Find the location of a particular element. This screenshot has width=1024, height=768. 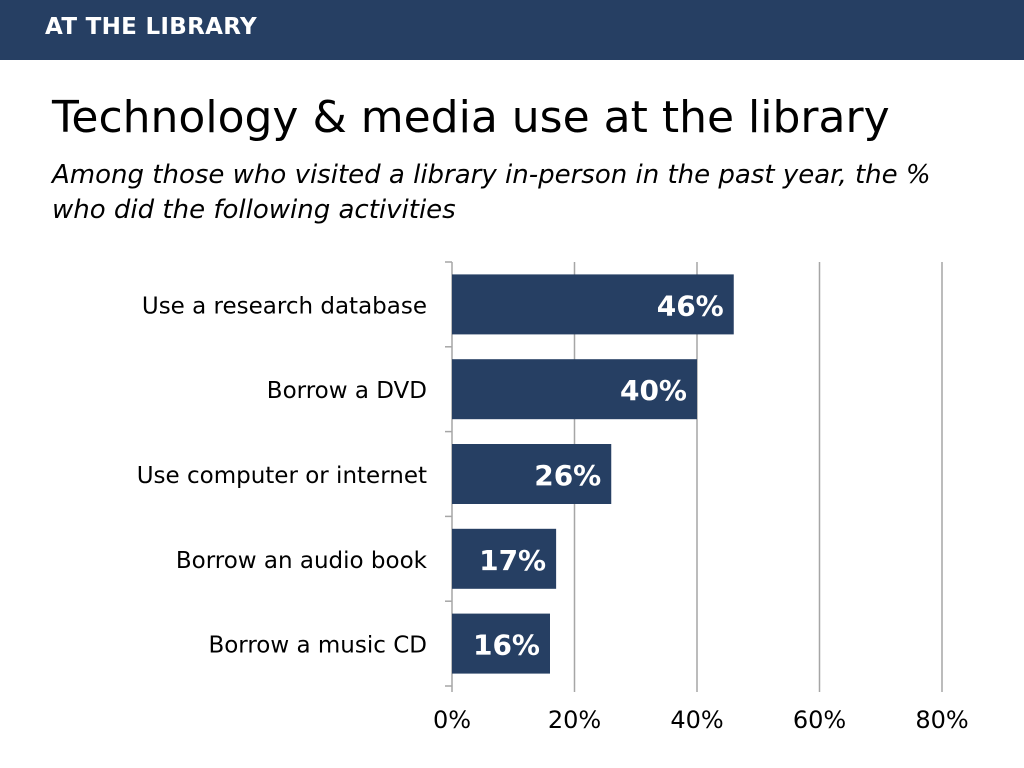

x-tick-label: 60% is located at coordinates (819, 720).